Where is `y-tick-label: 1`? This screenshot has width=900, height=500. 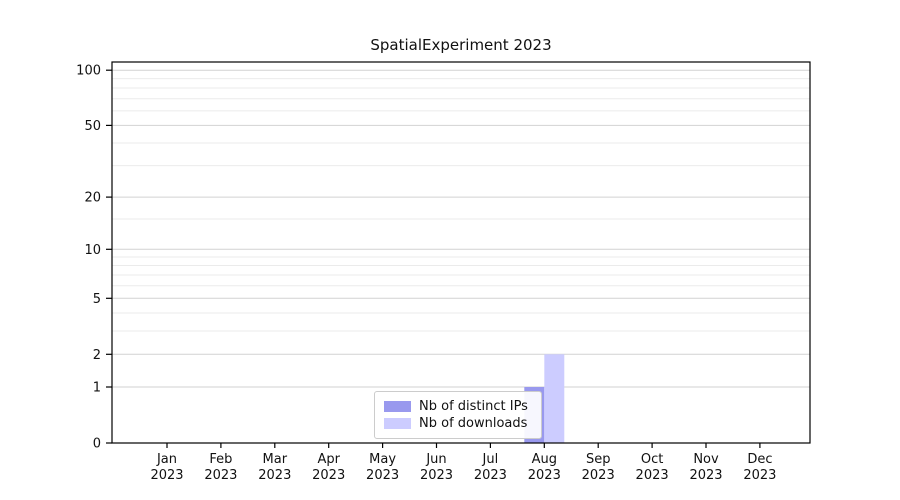
y-tick-label: 1 is located at coordinates (97, 388).